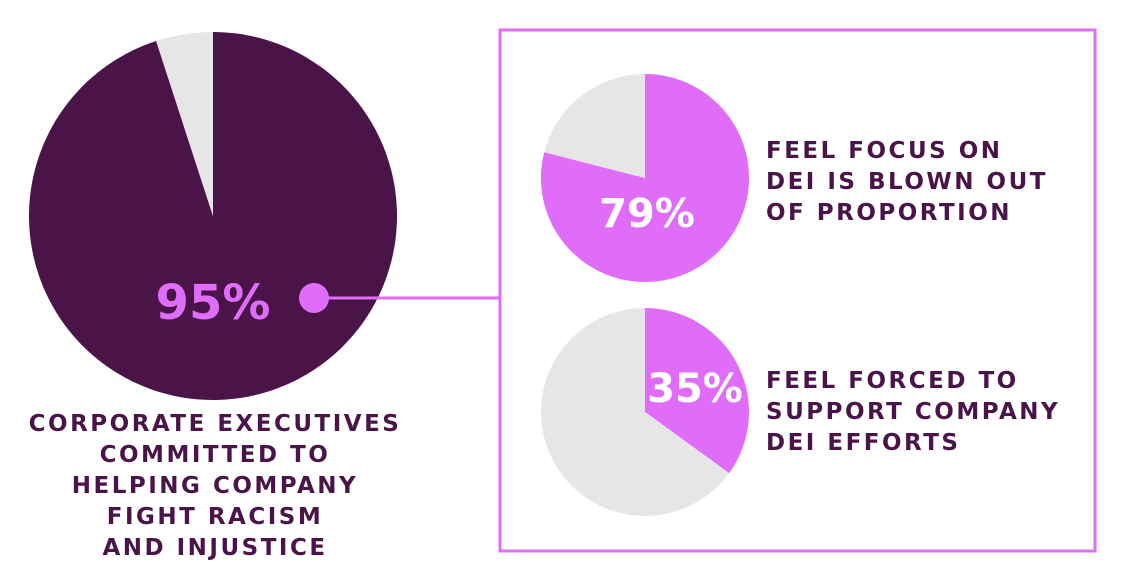 This screenshot has width=1126, height=584. I want to click on forced-remainder-slice, so click(635, 412).